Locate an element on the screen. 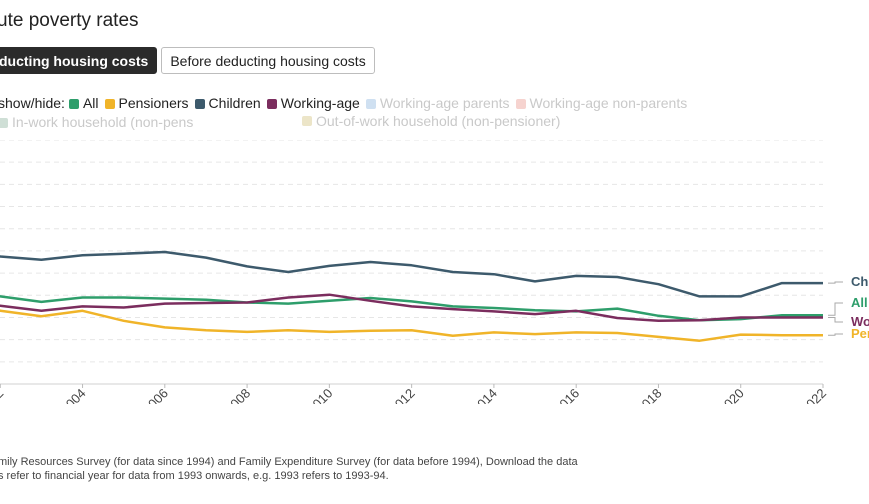  x-tick-label: 2002 is located at coordinates (3, 395).